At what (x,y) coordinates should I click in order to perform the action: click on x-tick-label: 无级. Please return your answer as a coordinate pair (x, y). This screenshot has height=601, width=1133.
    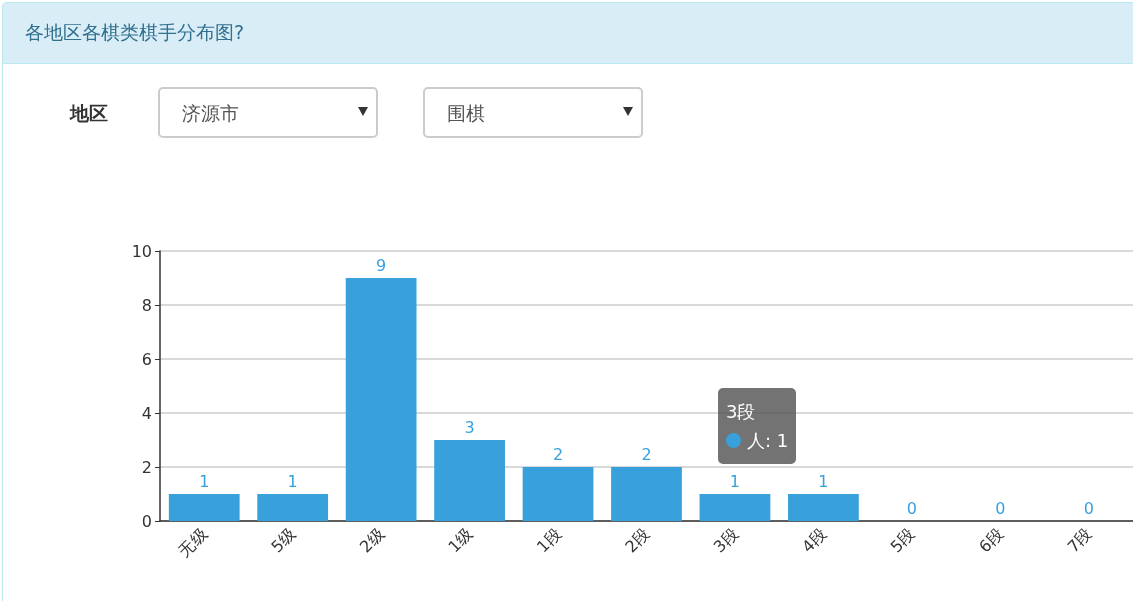
    Looking at the image, I should click on (192, 542).